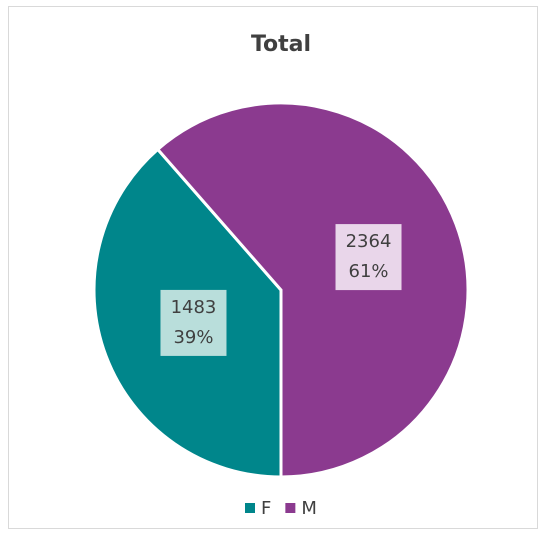  Describe the element at coordinates (194, 307) in the screenshot. I see `data-label-value: 1483` at that location.